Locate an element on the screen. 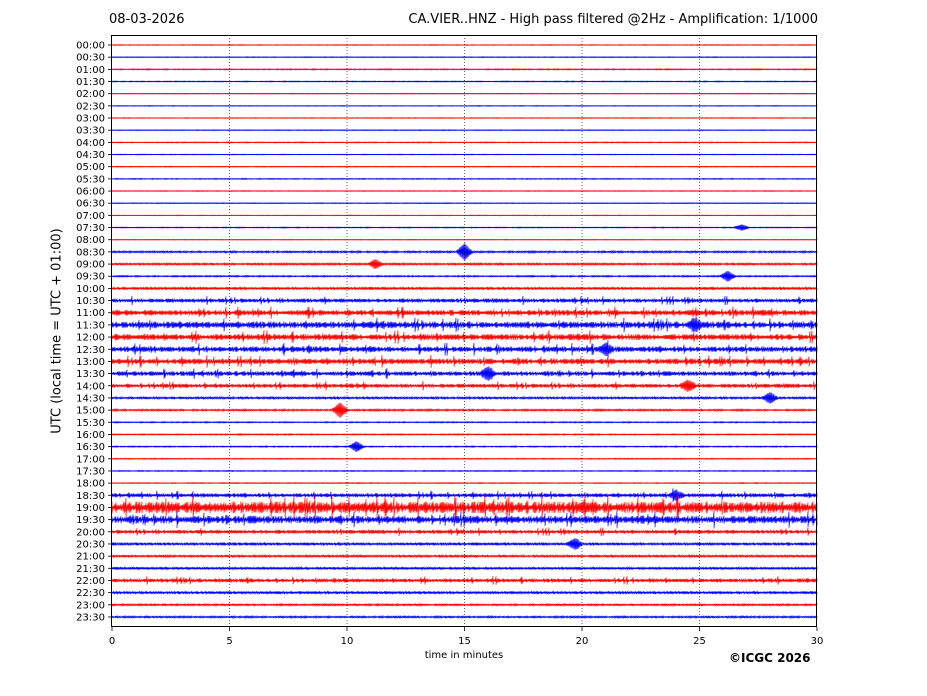 The image size is (927, 696). y-tick-label: 10:30 is located at coordinates (90, 301).